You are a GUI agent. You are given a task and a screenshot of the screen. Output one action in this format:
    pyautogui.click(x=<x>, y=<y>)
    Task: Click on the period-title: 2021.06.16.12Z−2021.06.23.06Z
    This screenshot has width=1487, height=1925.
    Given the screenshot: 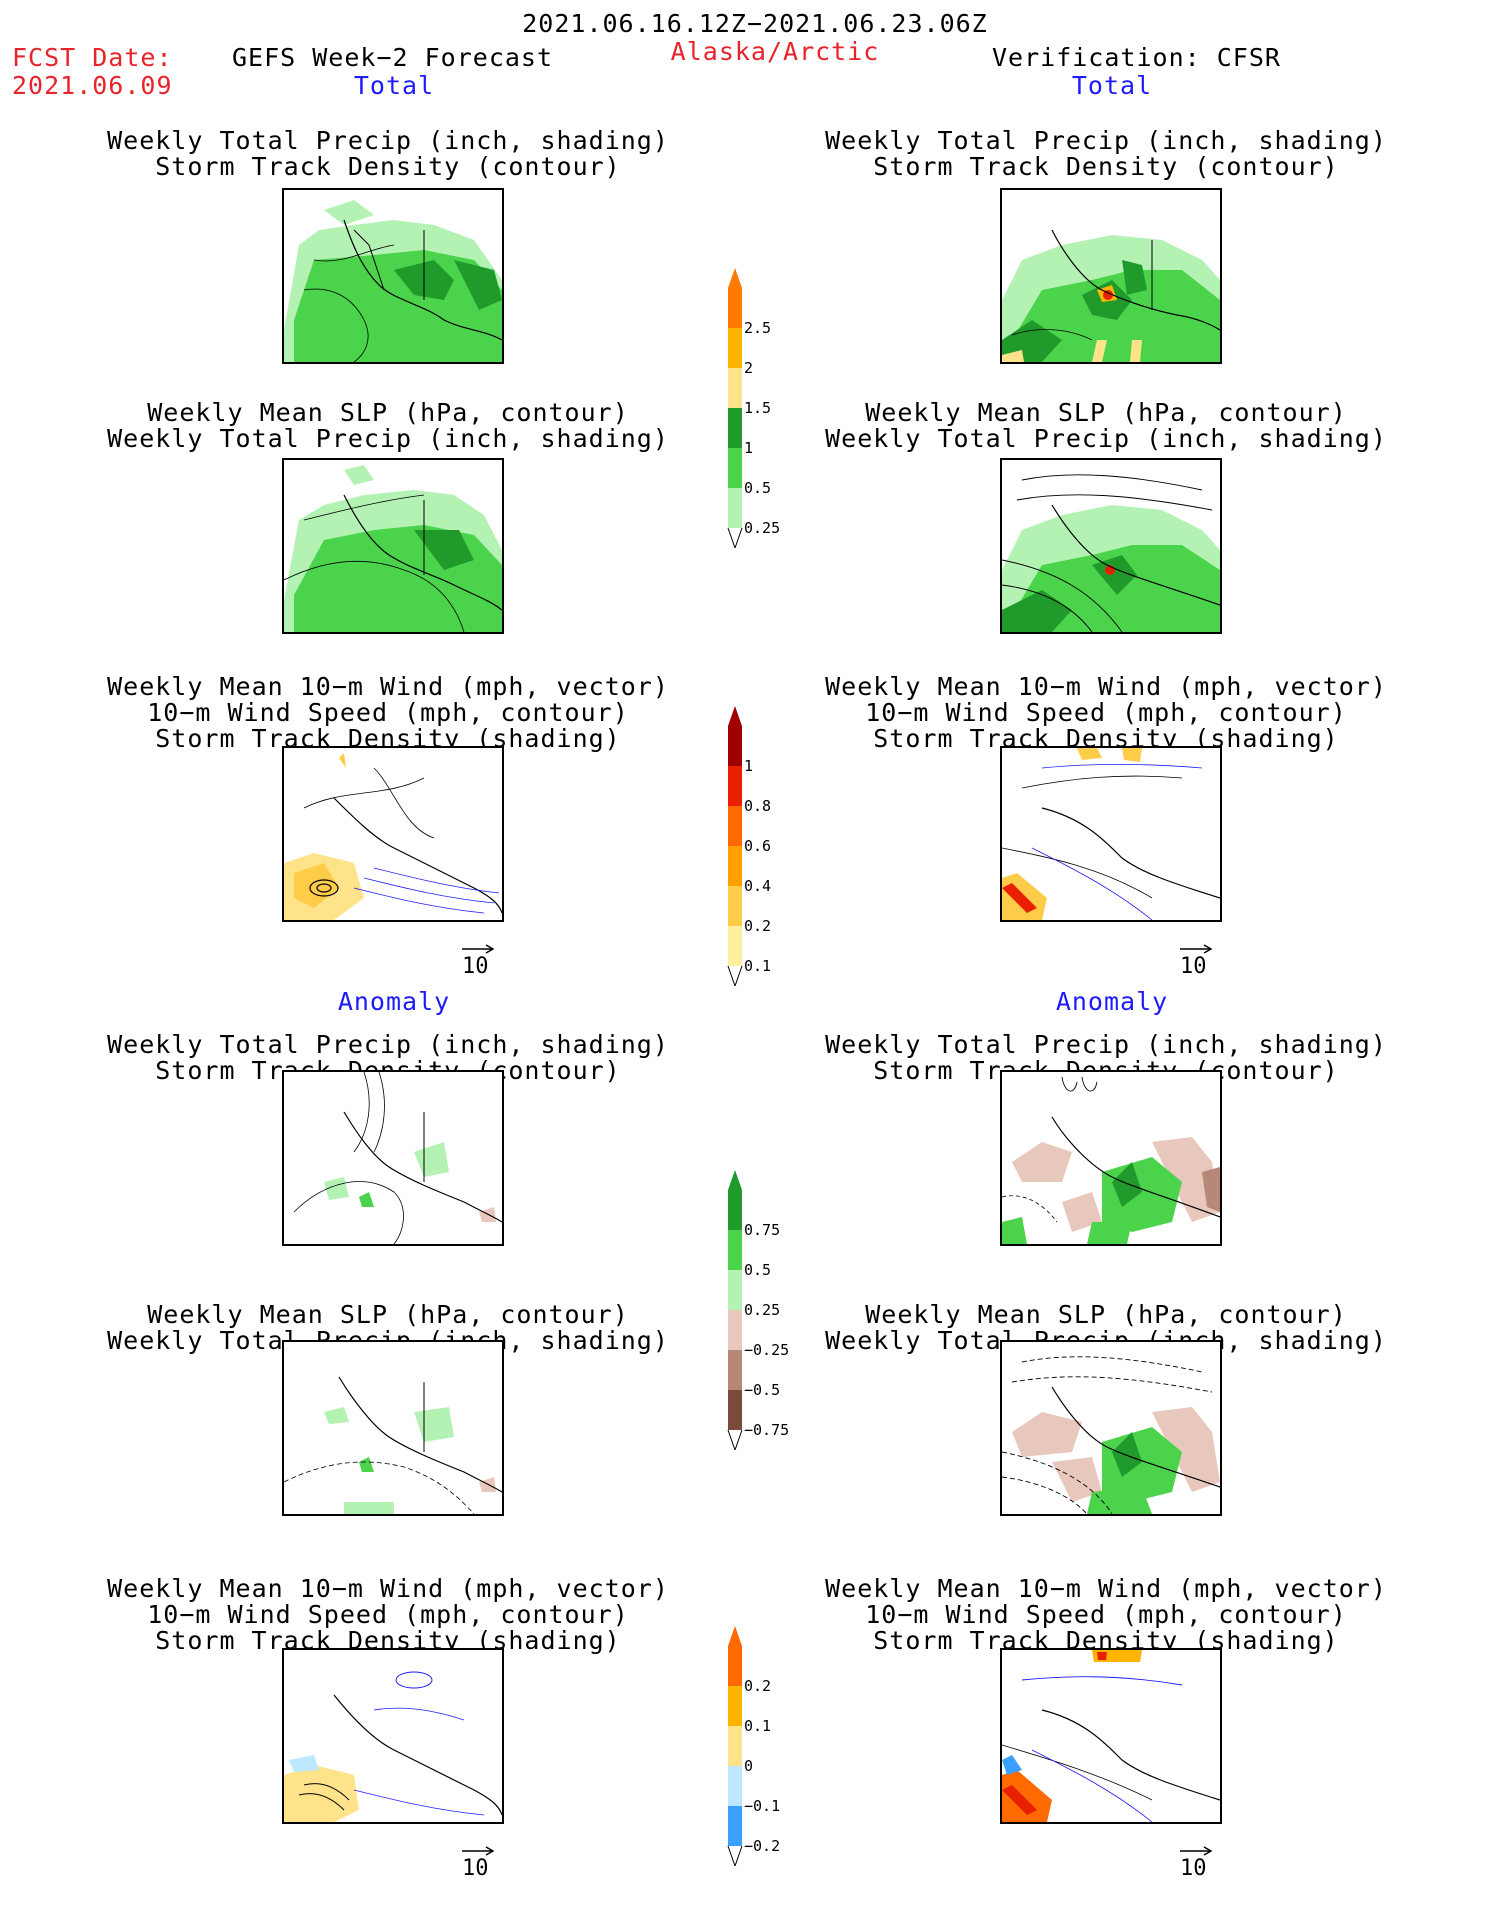 What is the action you would take?
    pyautogui.click(x=755, y=23)
    